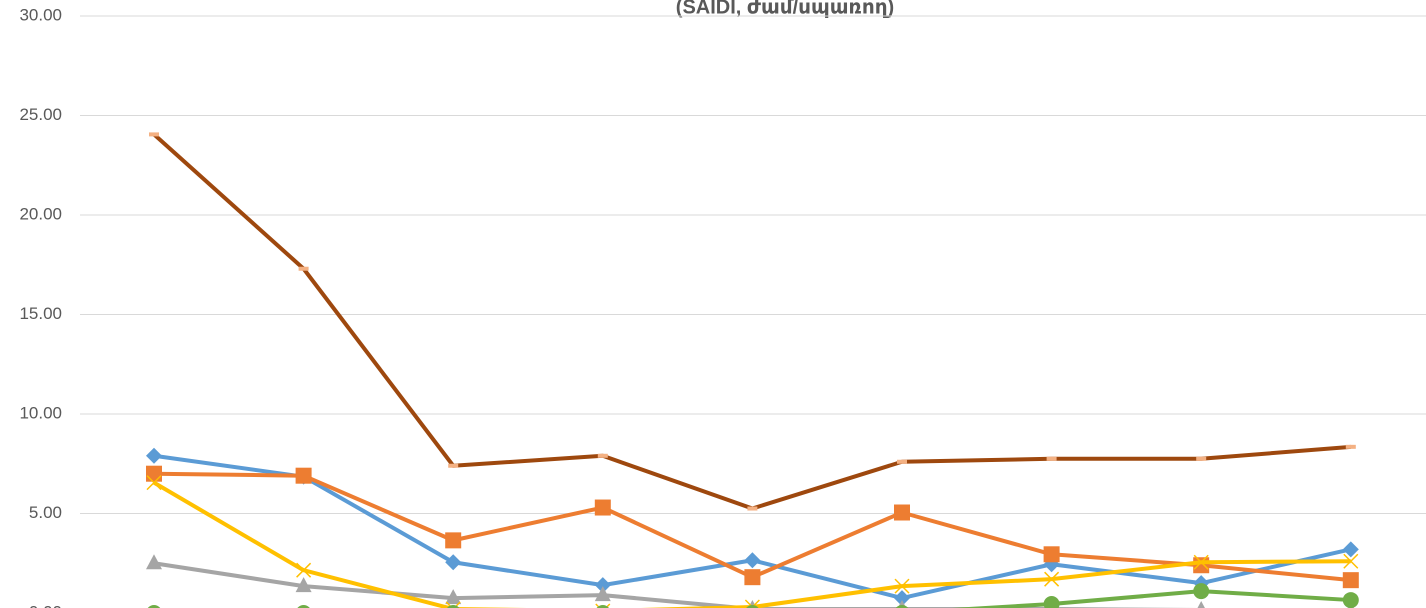 Image resolution: width=1426 pixels, height=608 pixels. What do you see at coordinates (40, 114) in the screenshot?
I see `y-tick-label: 25.00` at bounding box center [40, 114].